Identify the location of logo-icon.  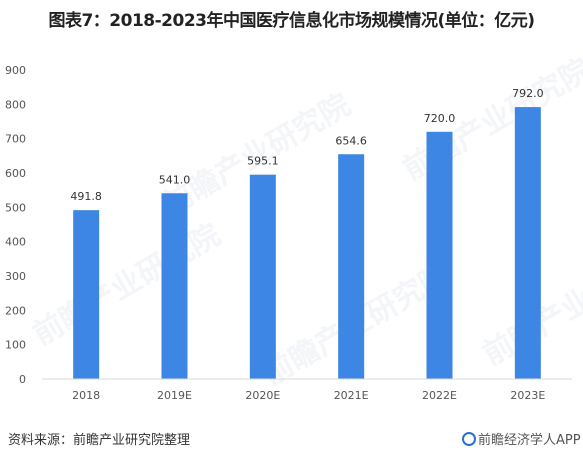
(469, 439).